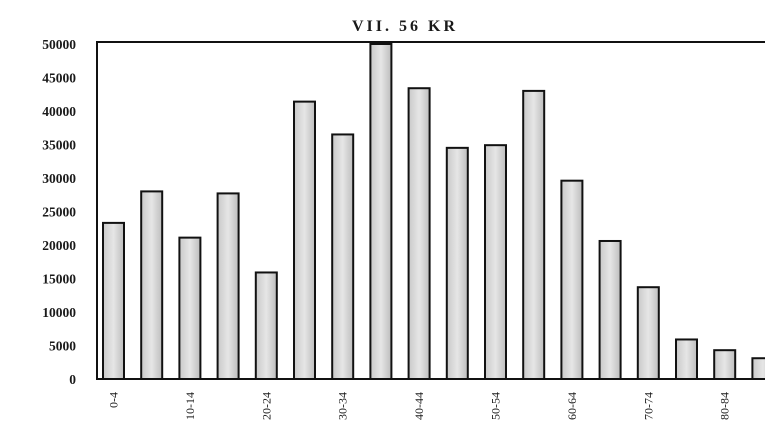 The height and width of the screenshot is (431, 765). I want to click on x-tick-label: 10-14, so click(190, 406).